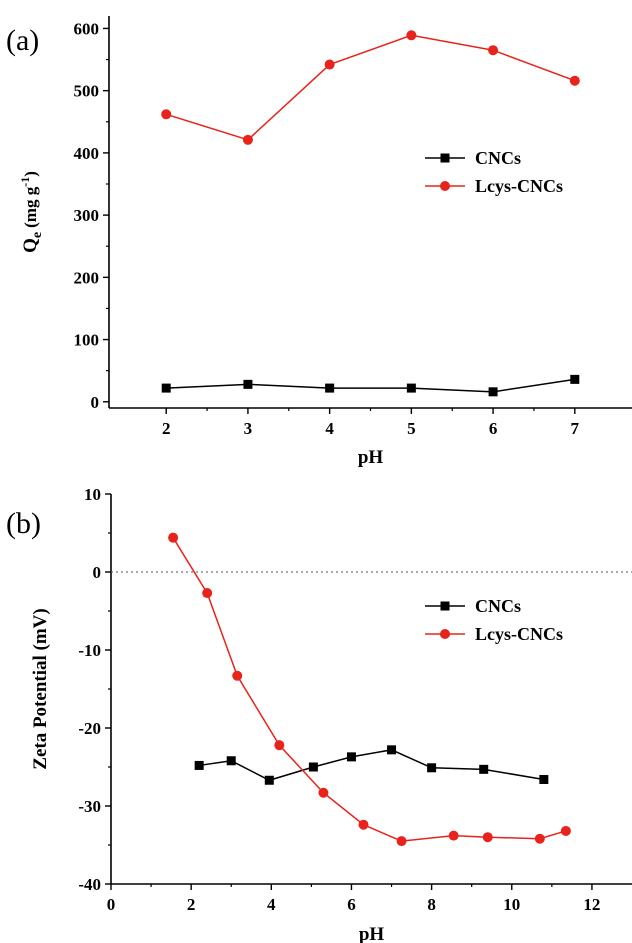  I want to click on y-tick-label: 100, so click(87, 340).